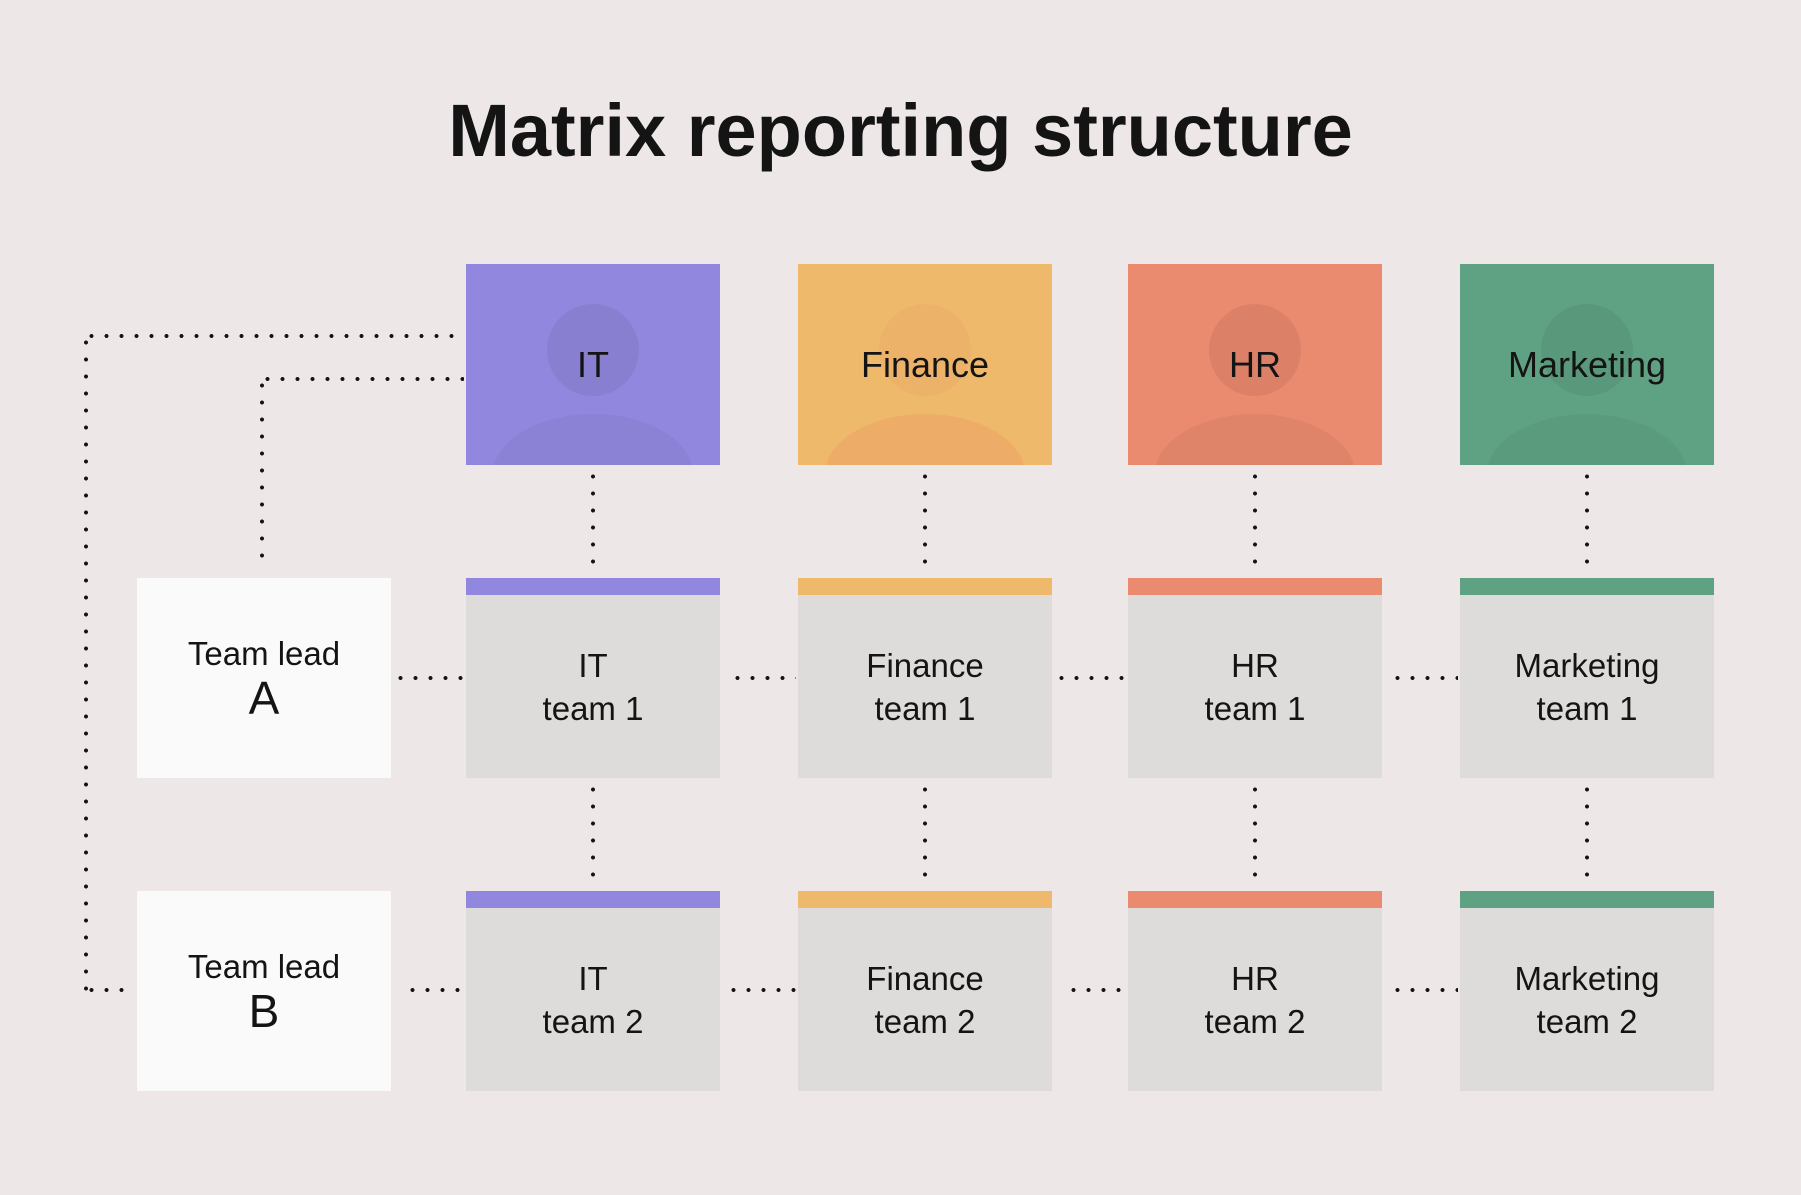 This screenshot has width=1801, height=1195. I want to click on connector-row2-lead-it, so click(435, 990).